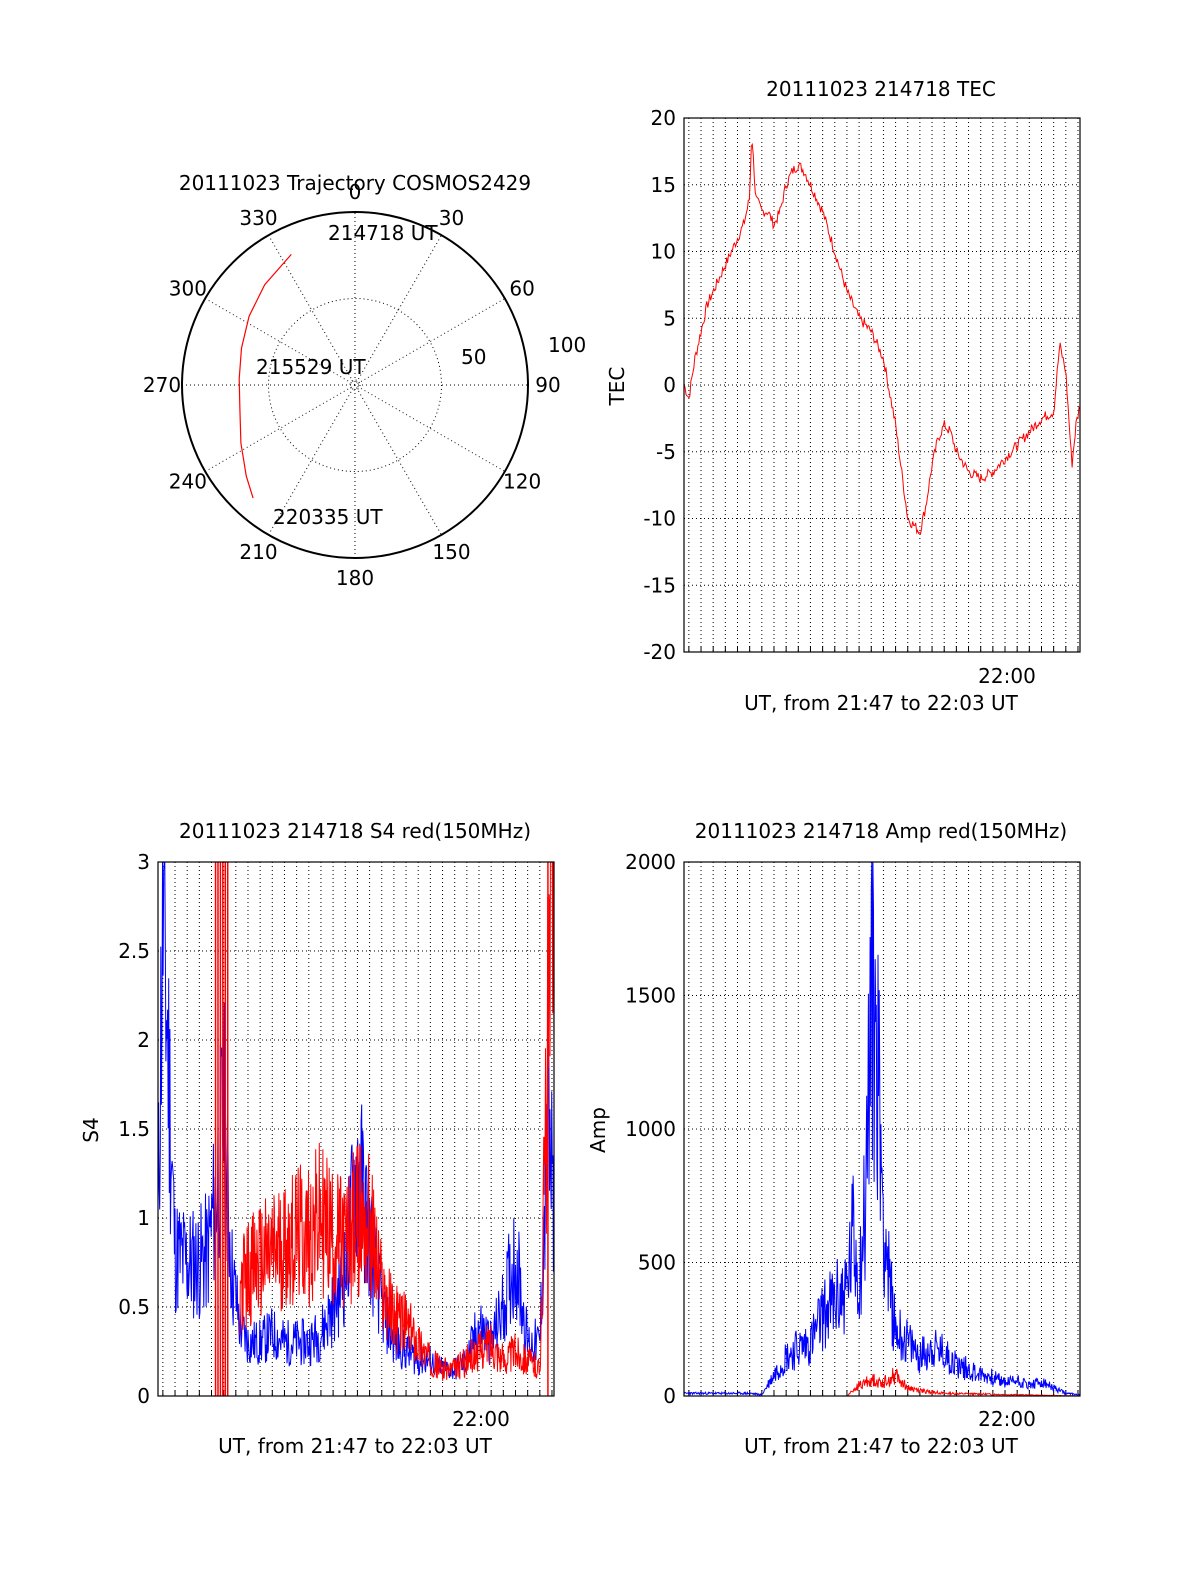 Image resolution: width=1200 pixels, height=1575 pixels. What do you see at coordinates (258, 218) in the screenshot?
I see `polar-angle-label-330: 330` at bounding box center [258, 218].